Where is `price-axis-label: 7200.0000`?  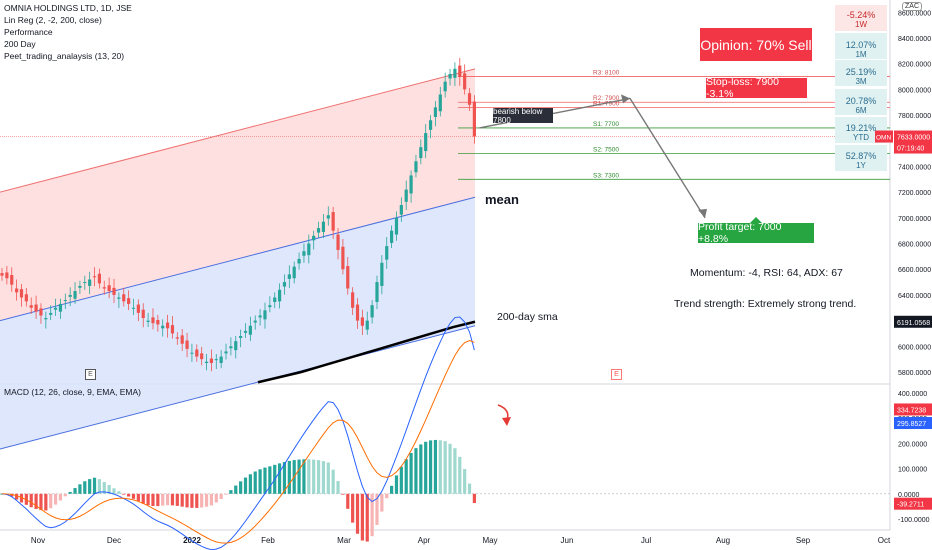
price-axis-label: 7200.0000 is located at coordinates (914, 193).